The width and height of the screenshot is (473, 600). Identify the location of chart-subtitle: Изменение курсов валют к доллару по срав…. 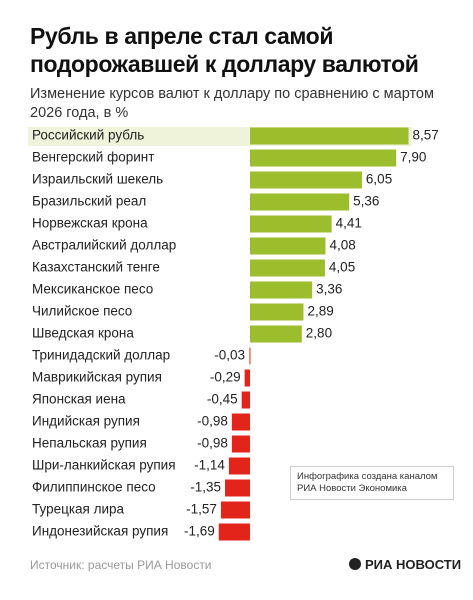
(232, 103).